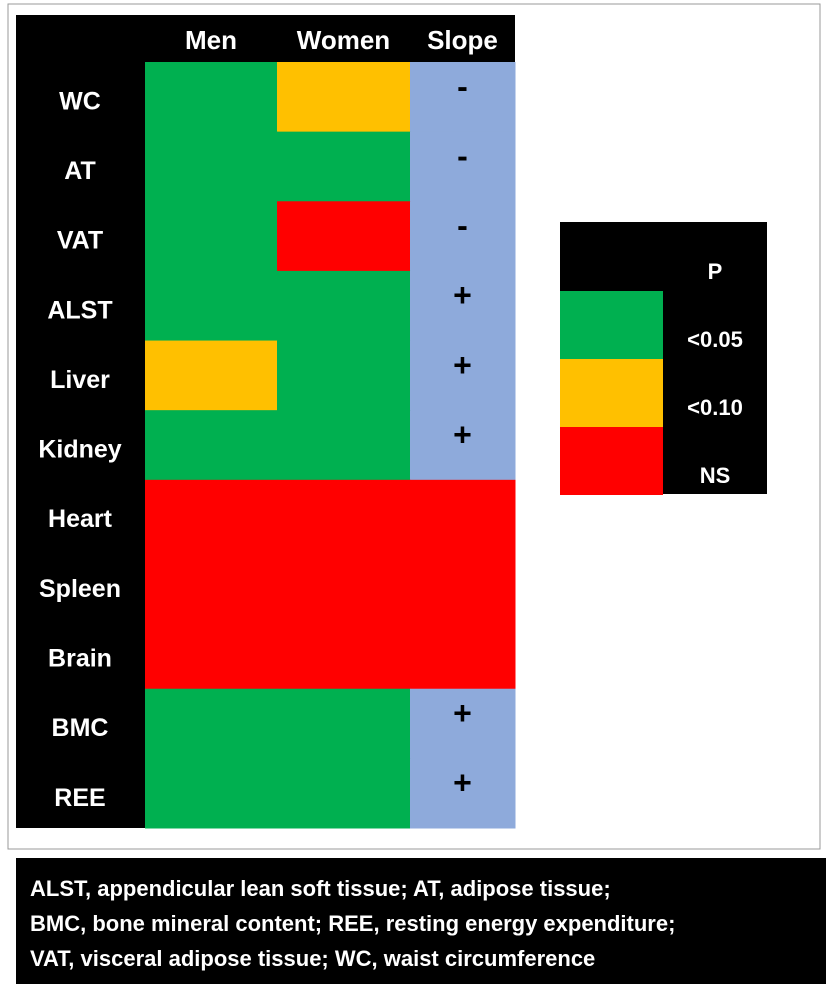 This screenshot has width=826, height=990. Describe the element at coordinates (80, 728) in the screenshot. I see `row-label: BMC` at that location.